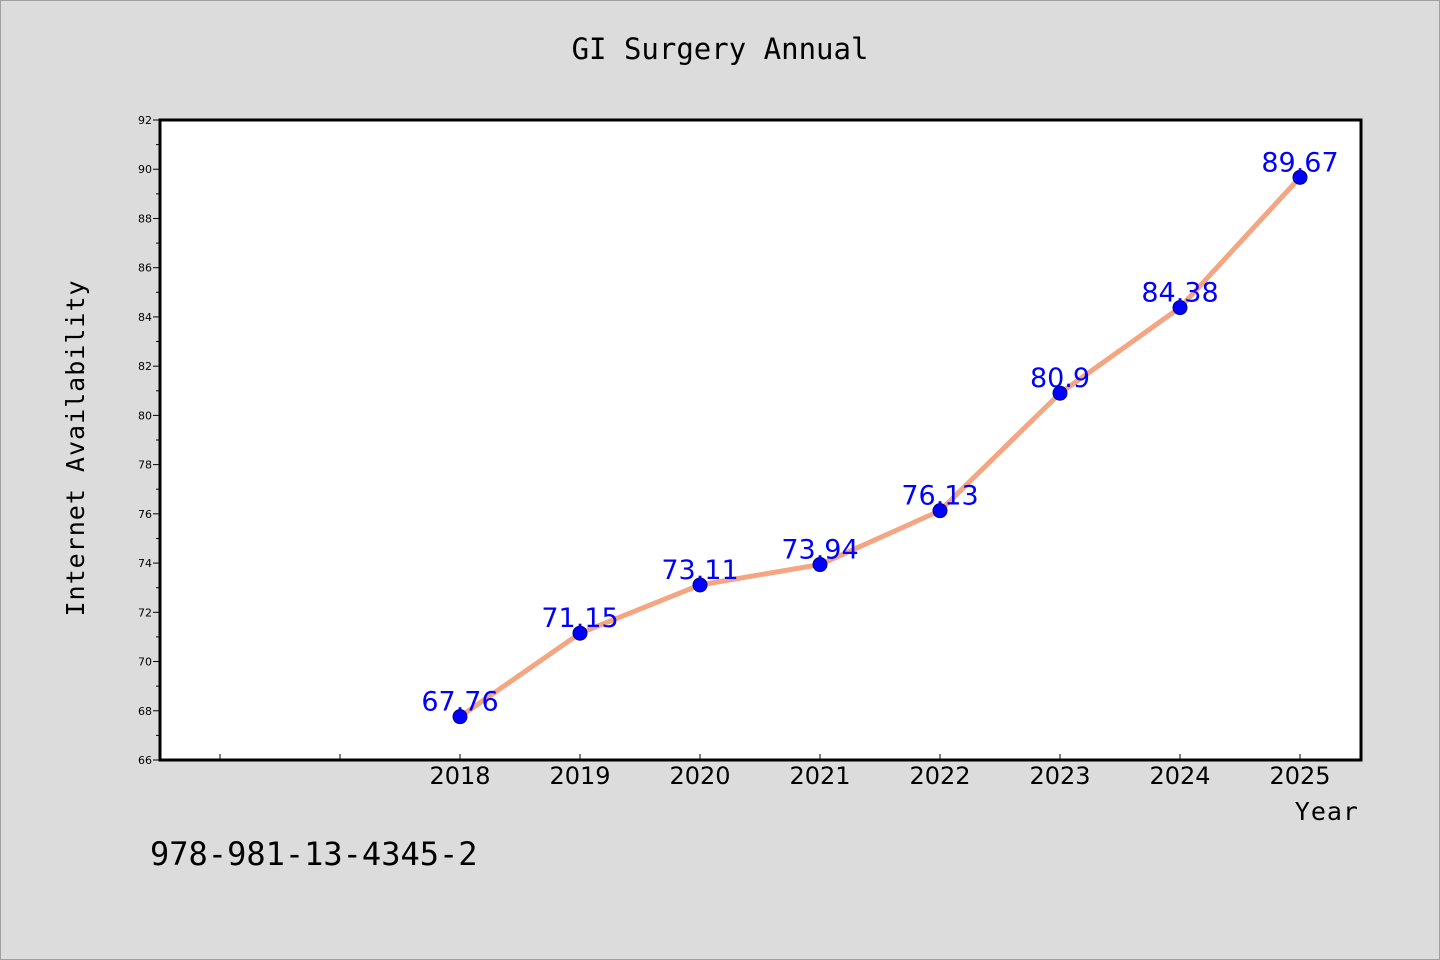 The width and height of the screenshot is (1440, 960). What do you see at coordinates (1299, 162) in the screenshot?
I see `data-label: 89.67` at bounding box center [1299, 162].